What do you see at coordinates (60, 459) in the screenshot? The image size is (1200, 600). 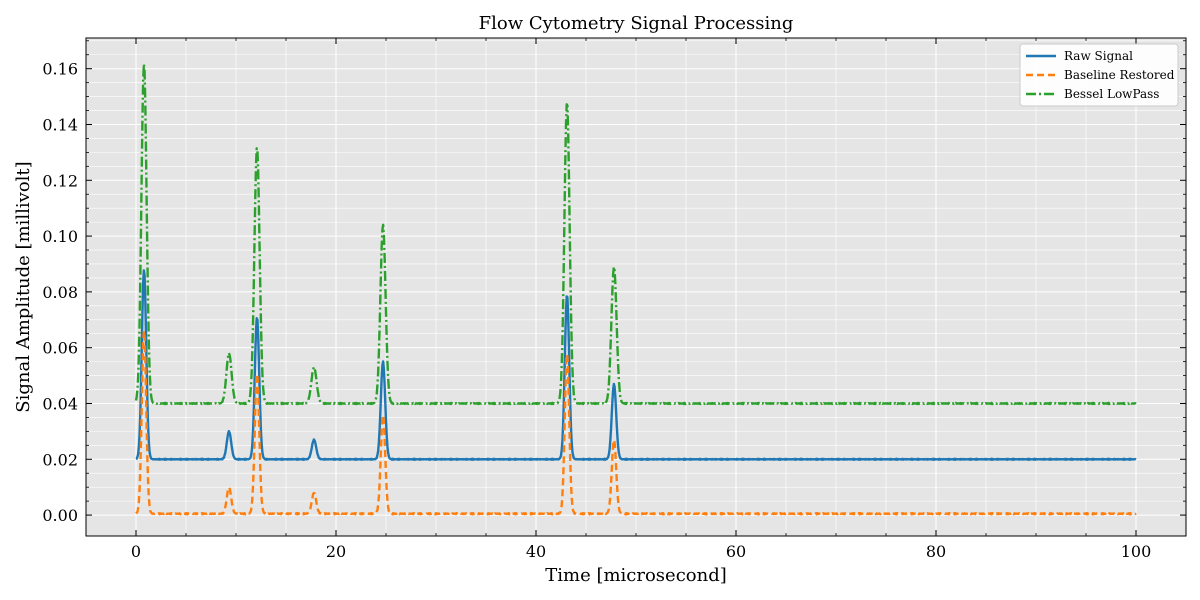 I see `y-tick-label: 0.02` at bounding box center [60, 459].